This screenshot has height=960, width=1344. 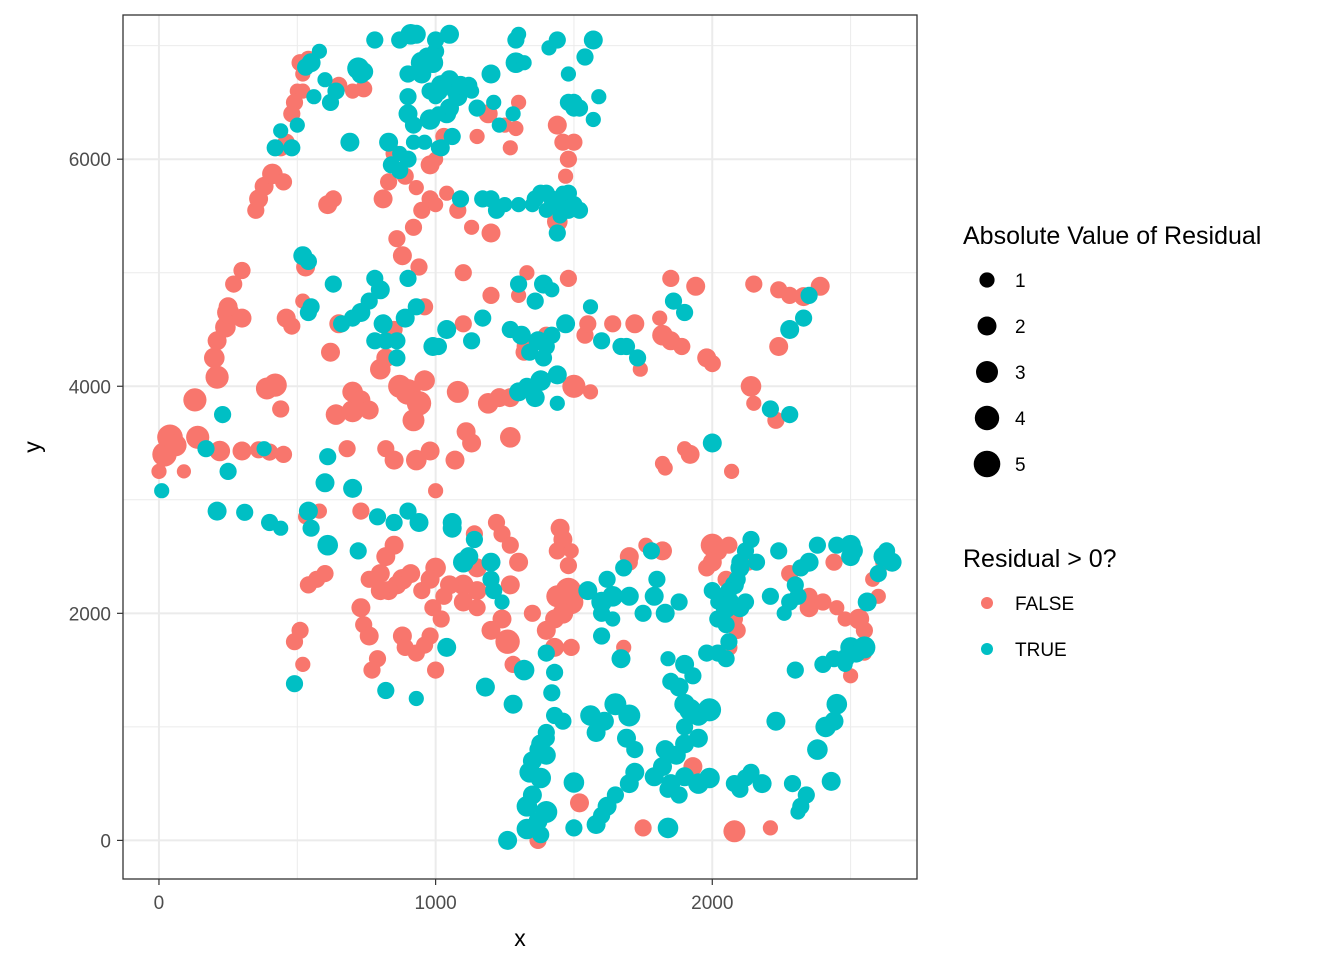 What do you see at coordinates (1044, 604) in the screenshot?
I see `color-legend-label: FALSE` at bounding box center [1044, 604].